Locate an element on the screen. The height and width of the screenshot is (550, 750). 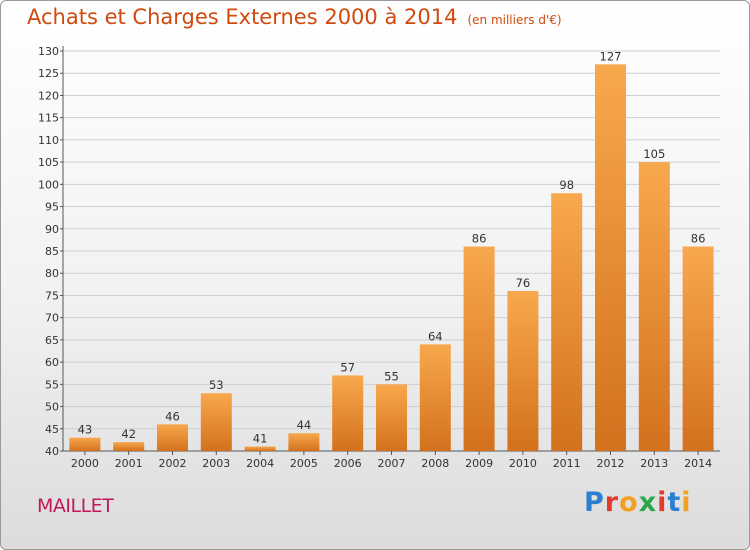
x-tick-label-2007: 2007 is located at coordinates (392, 463).